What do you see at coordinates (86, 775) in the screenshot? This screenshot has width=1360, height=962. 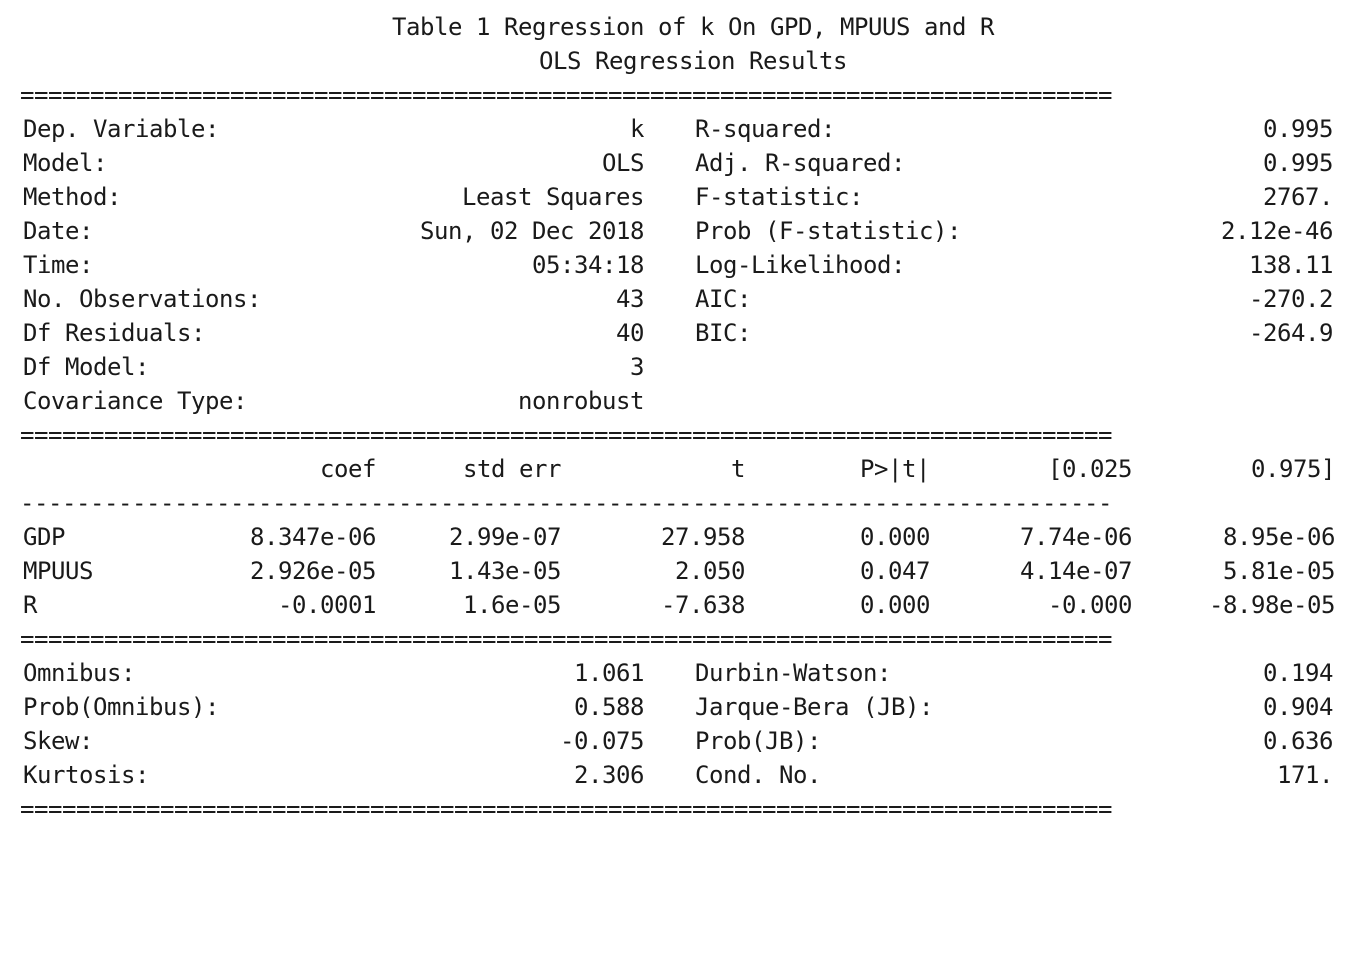 I see `diagnostic-label: Kurtosis:` at bounding box center [86, 775].